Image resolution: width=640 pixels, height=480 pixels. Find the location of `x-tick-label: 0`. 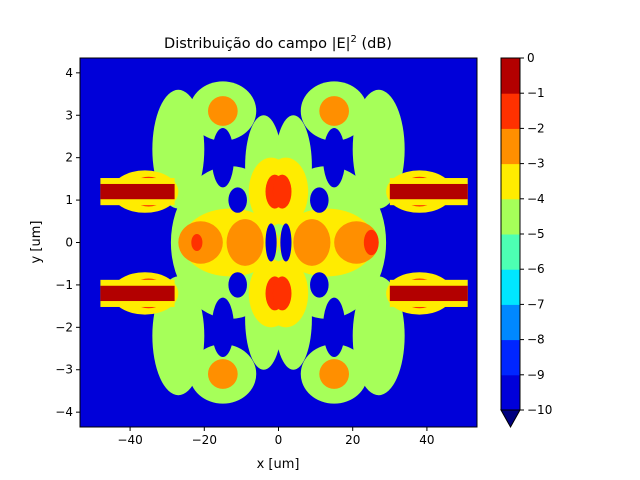

x-tick-label: 0 is located at coordinates (279, 440).